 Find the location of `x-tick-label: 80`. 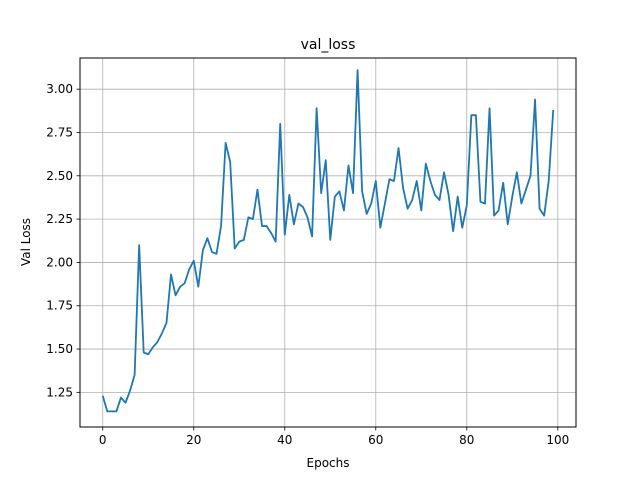

x-tick-label: 80 is located at coordinates (466, 440).